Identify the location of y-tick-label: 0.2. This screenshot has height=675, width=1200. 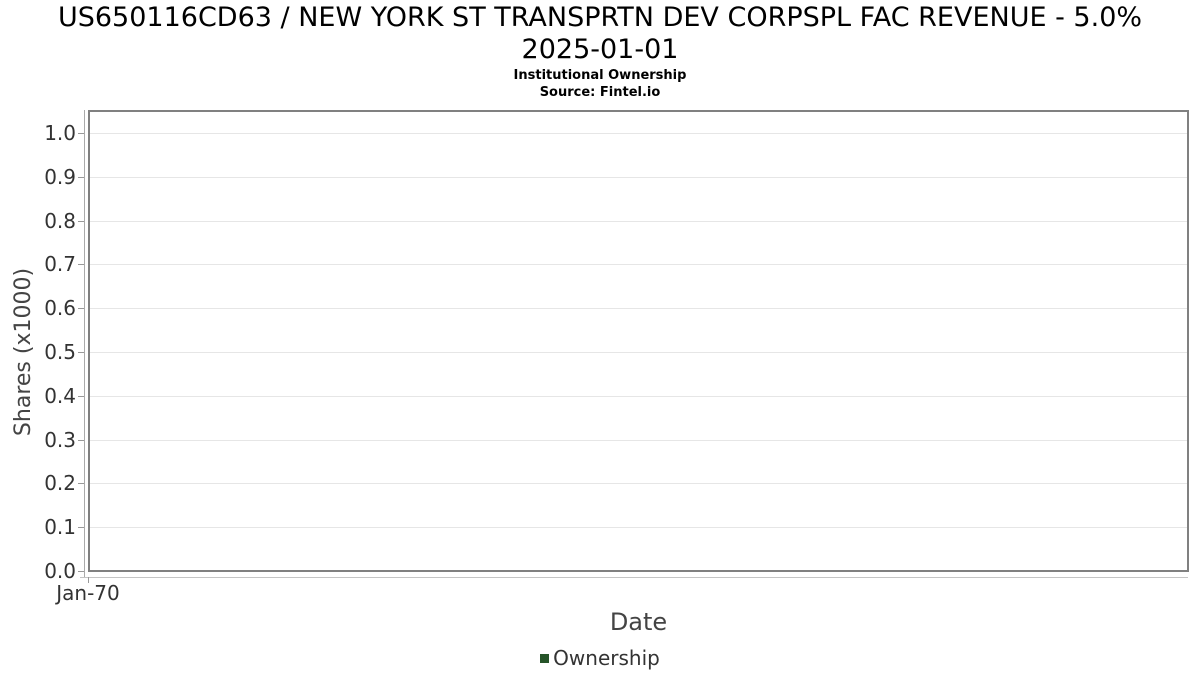
(60, 483).